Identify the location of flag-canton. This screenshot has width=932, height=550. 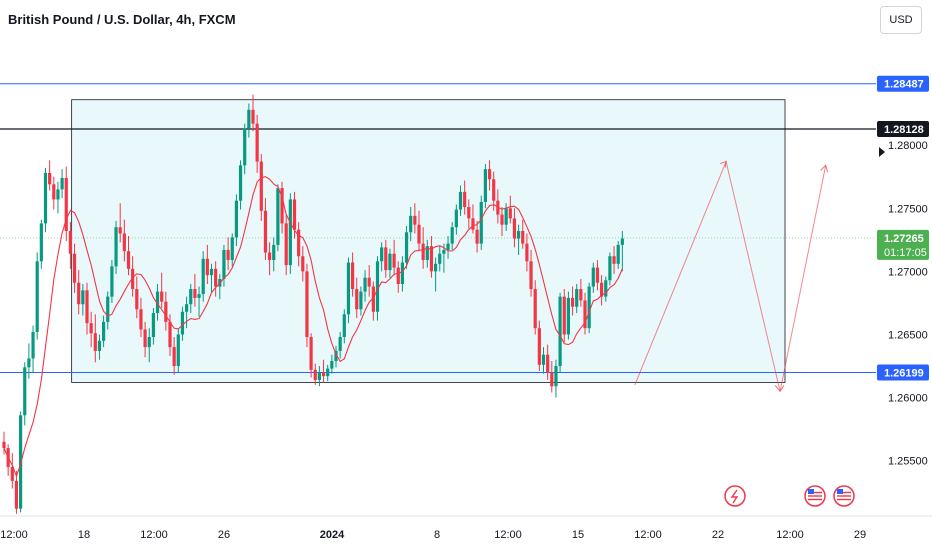
(811, 491).